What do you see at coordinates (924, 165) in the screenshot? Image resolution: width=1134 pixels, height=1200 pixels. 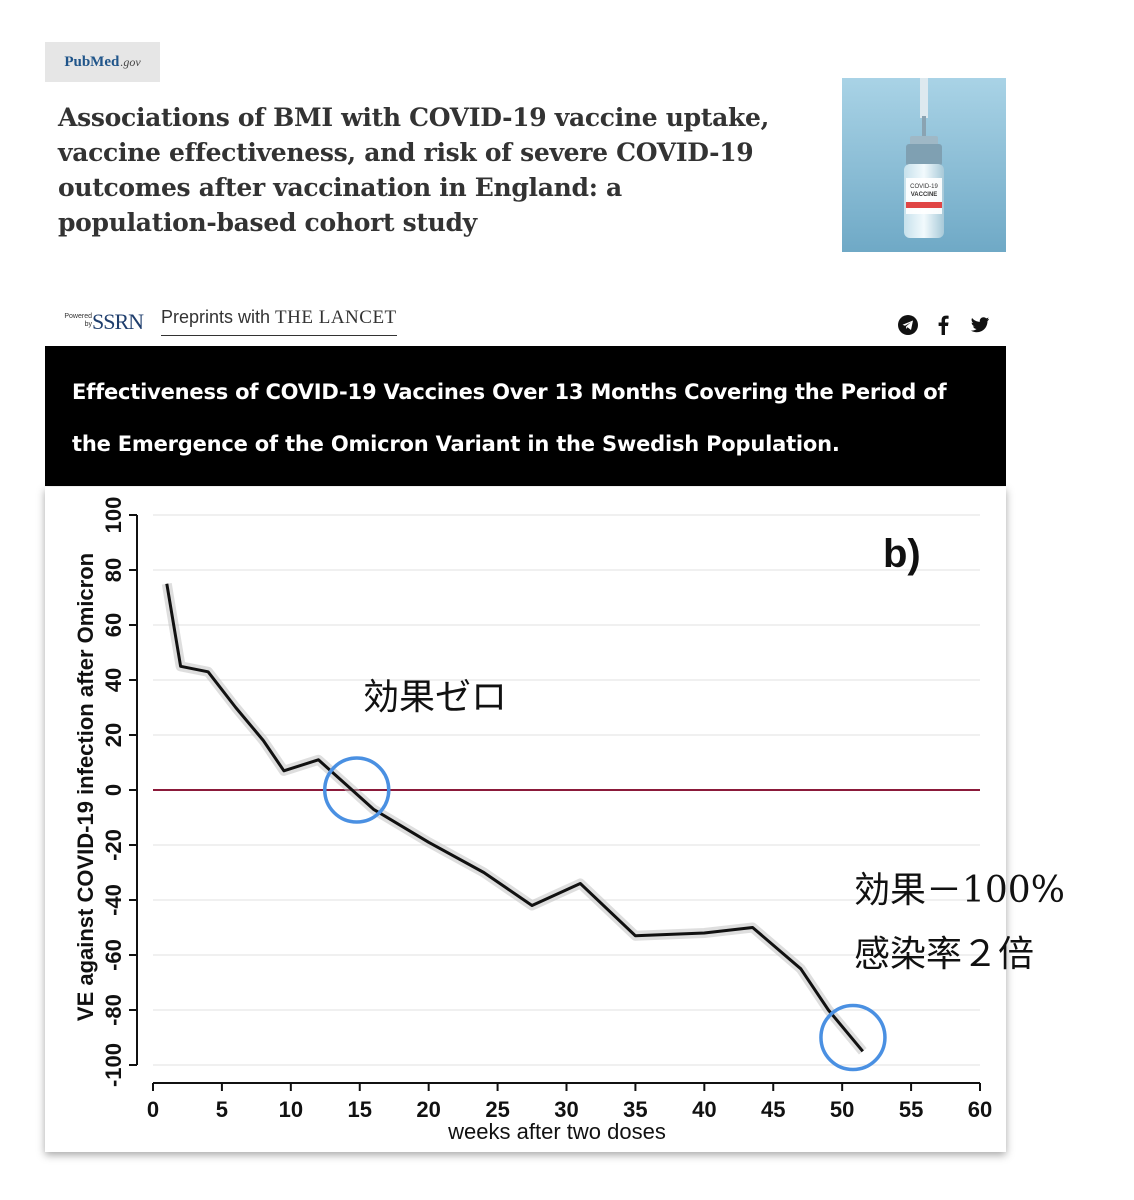 I see `vaccine-image: COVID-19 VACCINE` at bounding box center [924, 165].